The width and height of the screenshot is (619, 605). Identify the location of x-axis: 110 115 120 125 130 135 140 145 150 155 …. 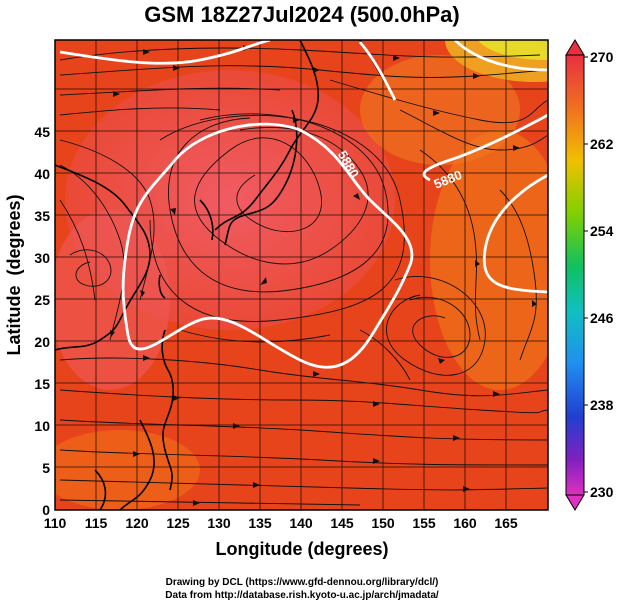
(281, 523).